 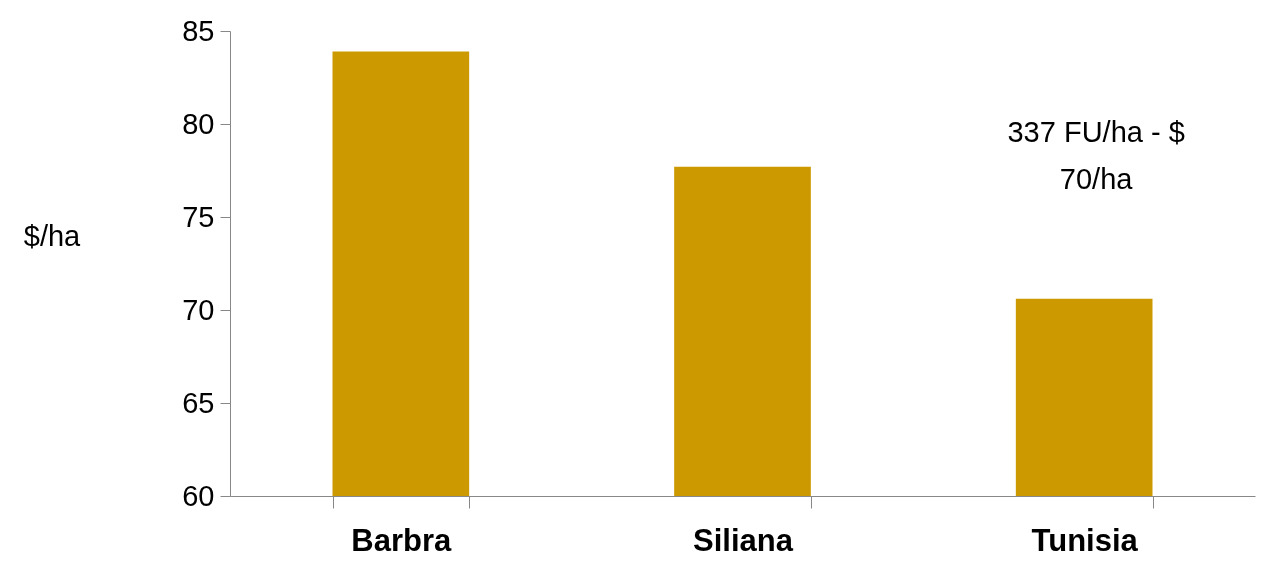 I want to click on y-tick-label: 75, so click(x=198, y=216).